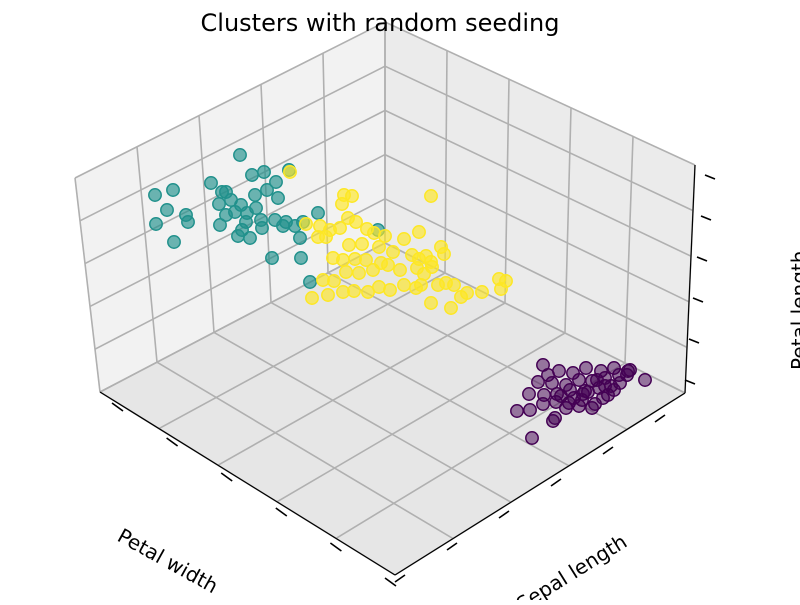 The height and width of the screenshot is (605, 800). I want to click on chart-title: Clusters with random seeding, so click(380, 23).